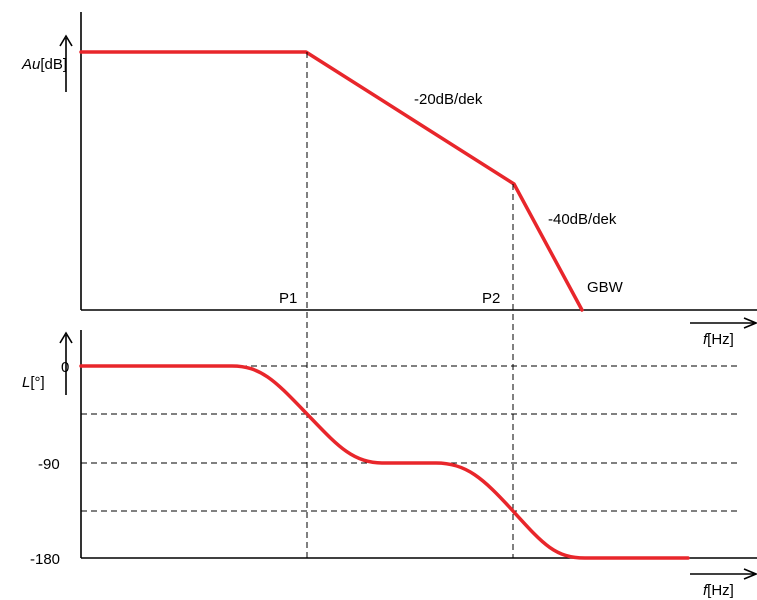 The height and width of the screenshot is (600, 757). I want to click on phase-tick-180: -180, so click(45, 559).